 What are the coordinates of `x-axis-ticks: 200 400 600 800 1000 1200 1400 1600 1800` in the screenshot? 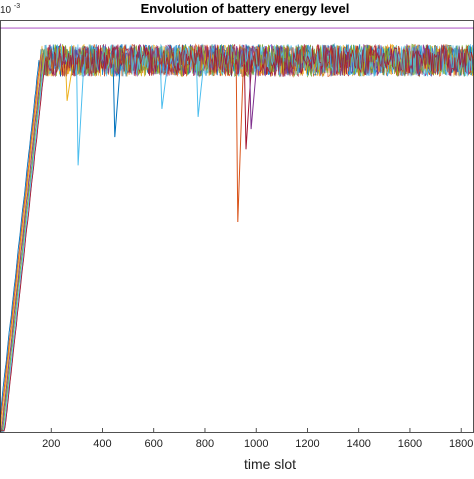 It's located at (257, 439).